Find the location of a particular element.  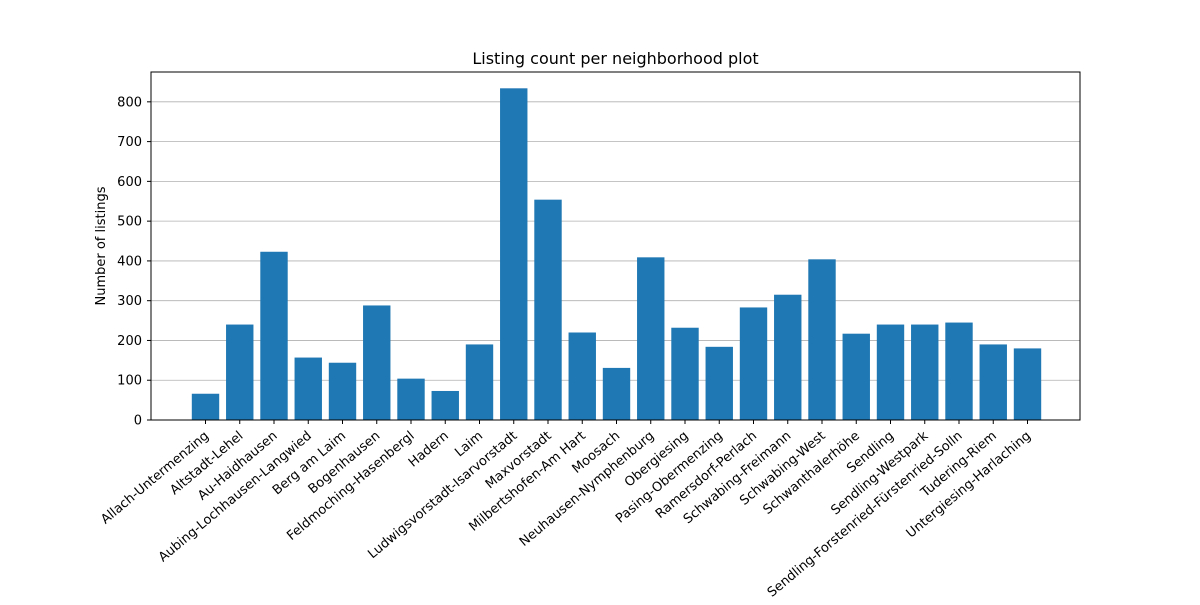

y-tick-label: 500 is located at coordinates (129, 222).